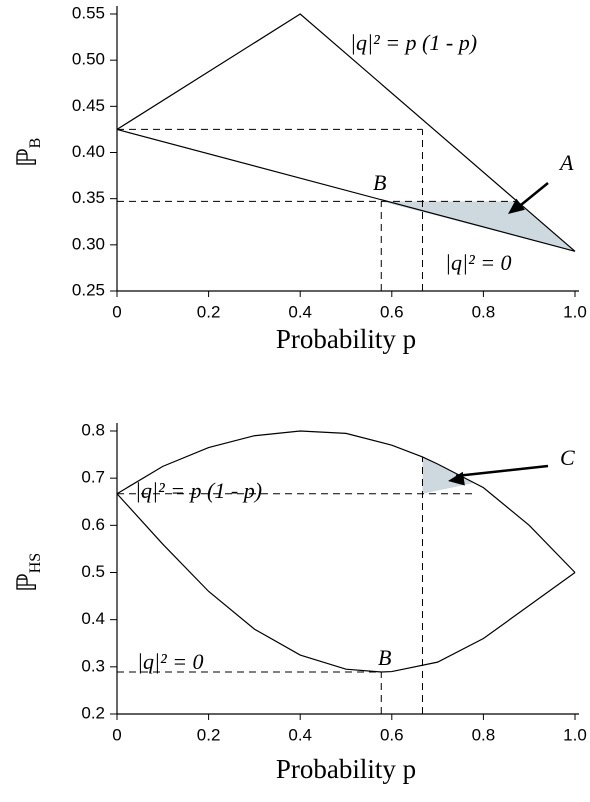 This screenshot has width=590, height=802. What do you see at coordinates (88, 59) in the screenshot?
I see `y-tick-label: 0.50` at bounding box center [88, 59].